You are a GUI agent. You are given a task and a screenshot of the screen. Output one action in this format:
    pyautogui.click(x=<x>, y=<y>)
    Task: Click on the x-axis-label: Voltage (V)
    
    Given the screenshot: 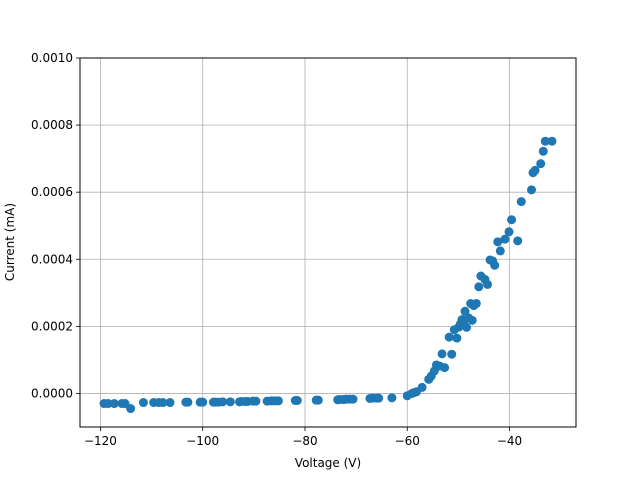 What is the action you would take?
    pyautogui.click(x=328, y=463)
    